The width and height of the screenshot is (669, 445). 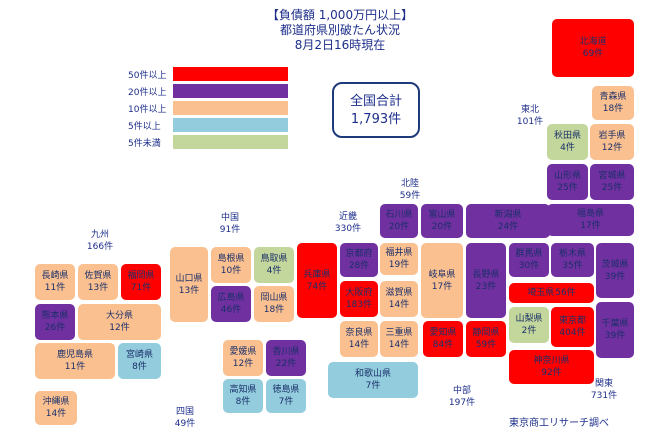 What do you see at coordinates (98, 282) in the screenshot?
I see `prefecture-saga: 佐賀県 13件` at bounding box center [98, 282].